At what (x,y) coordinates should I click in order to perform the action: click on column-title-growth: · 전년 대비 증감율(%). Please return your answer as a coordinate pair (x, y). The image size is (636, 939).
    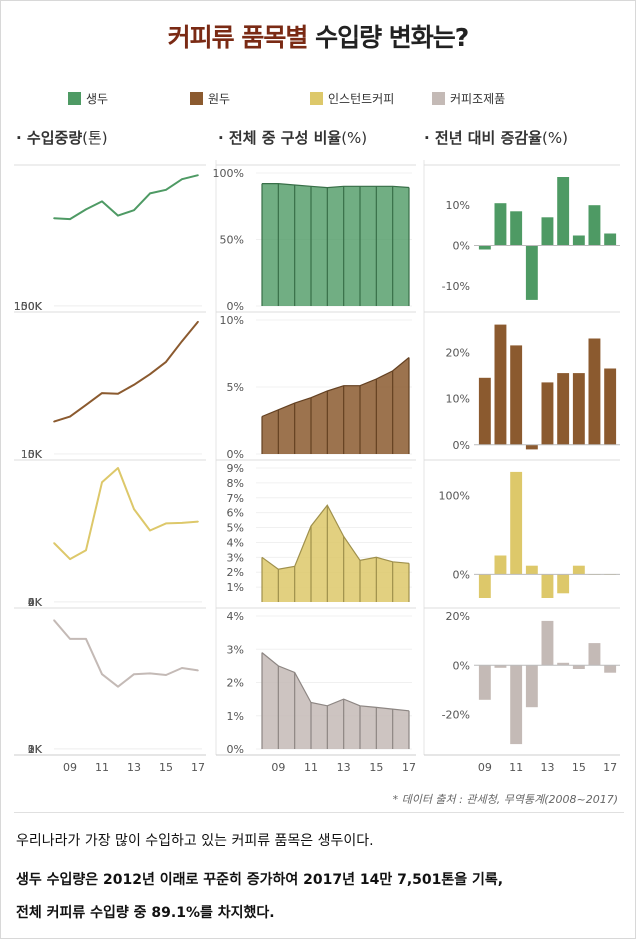
    Looking at the image, I should click on (496, 138).